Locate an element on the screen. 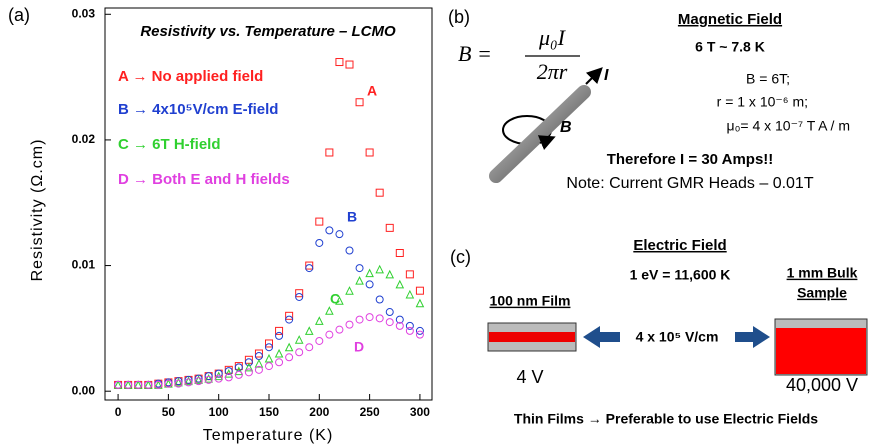  formula-denominator: 2πr is located at coordinates (552, 71).